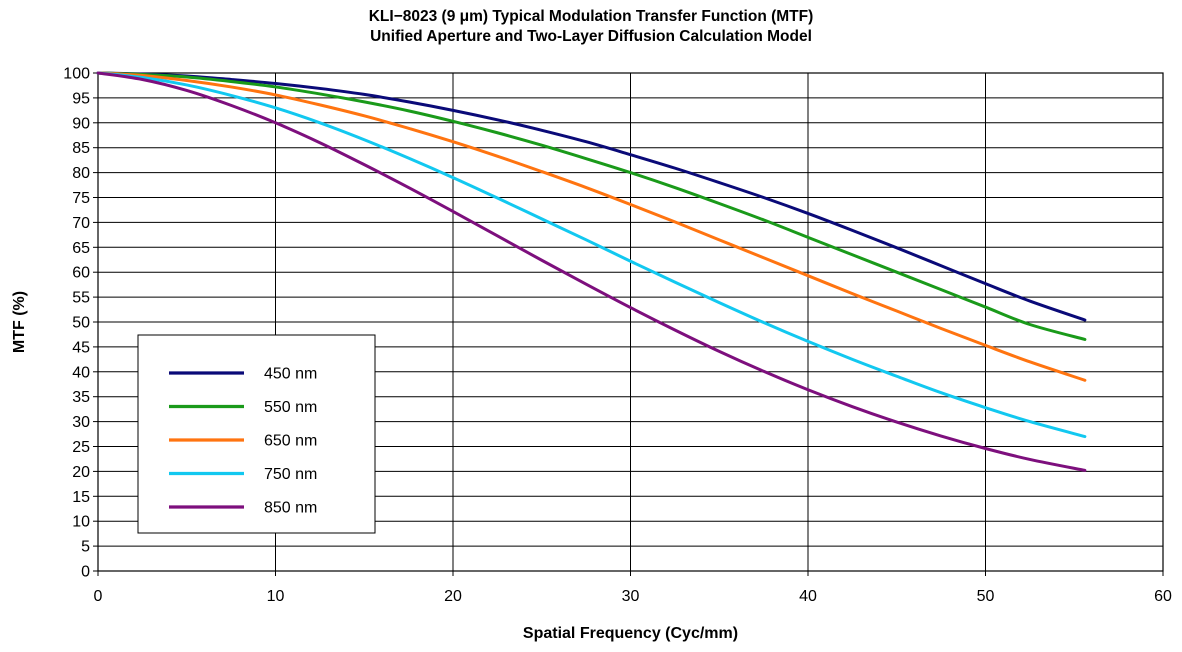 Image resolution: width=1182 pixels, height=652 pixels. Describe the element at coordinates (81, 248) in the screenshot. I see `y-tick-label: 65` at that location.